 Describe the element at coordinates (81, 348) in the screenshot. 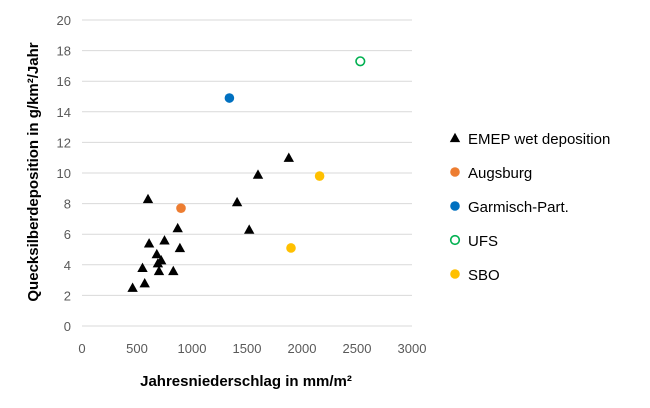

I see `x-tick-label: 0` at that location.